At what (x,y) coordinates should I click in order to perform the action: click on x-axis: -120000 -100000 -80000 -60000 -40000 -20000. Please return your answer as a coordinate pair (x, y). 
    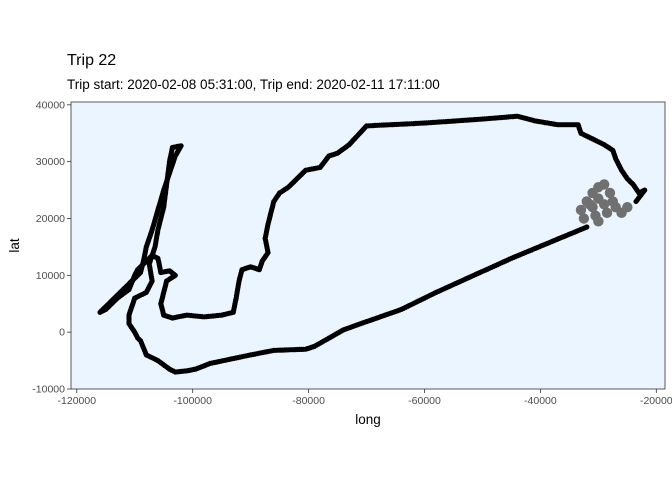
    Looking at the image, I should click on (365, 398).